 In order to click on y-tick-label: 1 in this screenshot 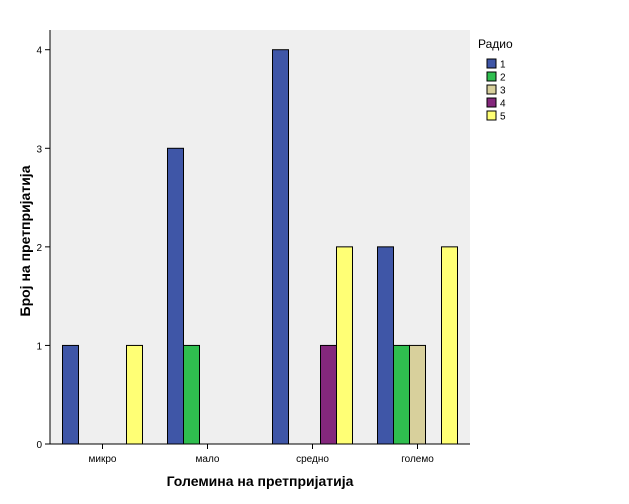, I will do `click(39, 346)`.